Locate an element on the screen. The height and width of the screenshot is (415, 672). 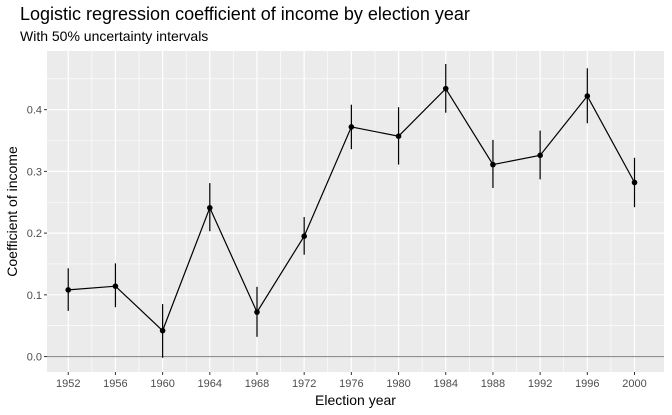
data-point-1976 is located at coordinates (351, 127).